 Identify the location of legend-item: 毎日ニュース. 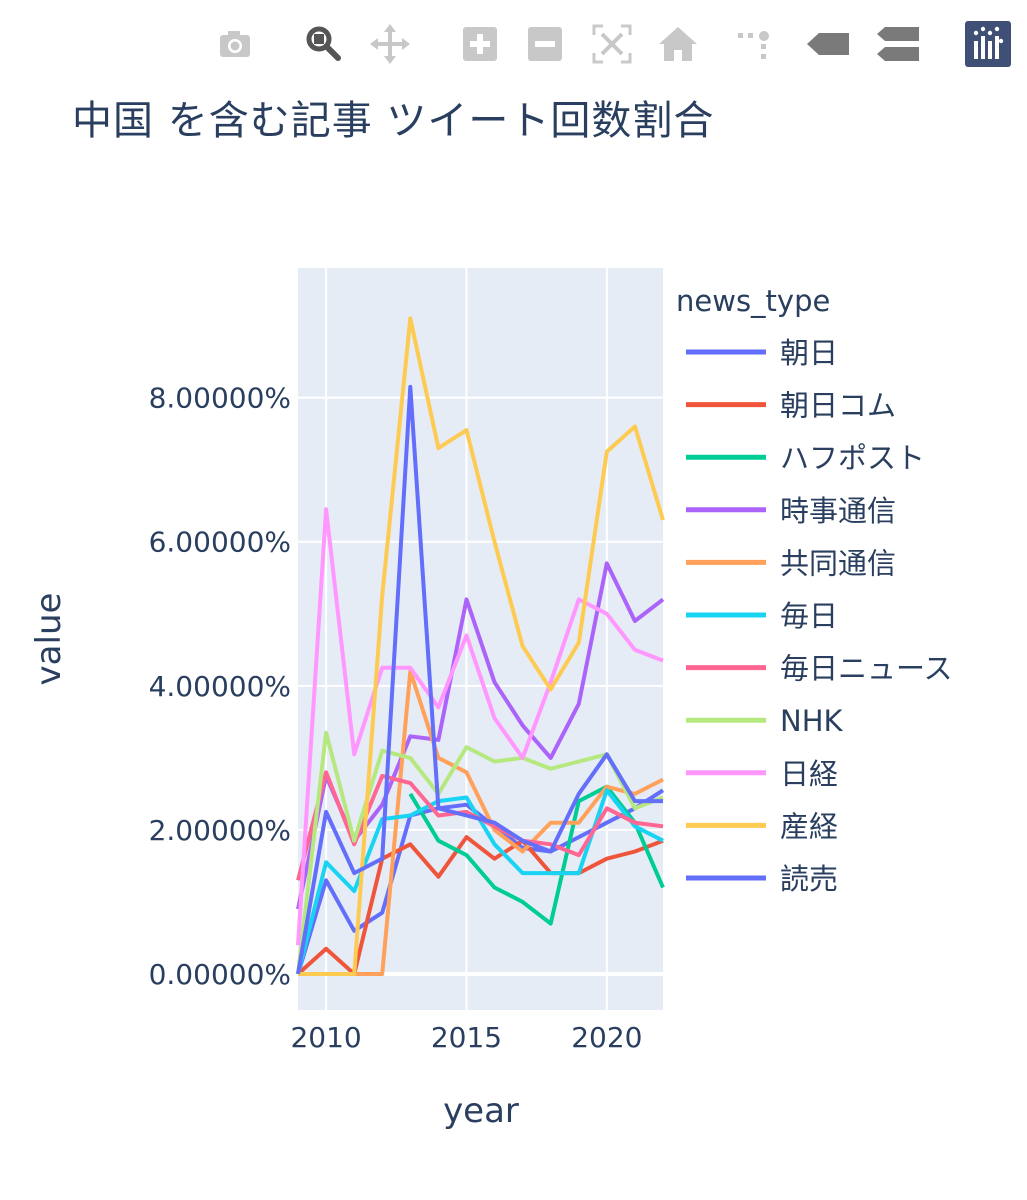
(819, 669).